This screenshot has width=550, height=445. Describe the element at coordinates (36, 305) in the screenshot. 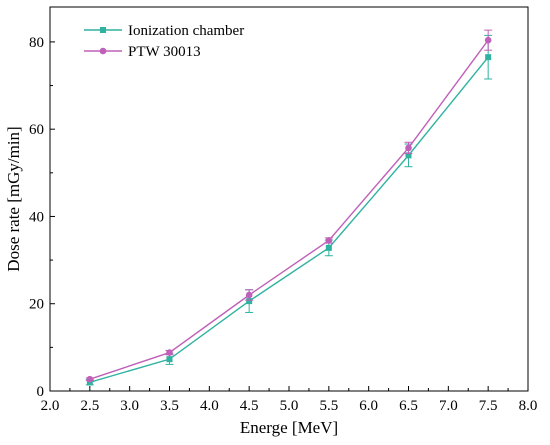

I see `y-tick-label: 20` at that location.